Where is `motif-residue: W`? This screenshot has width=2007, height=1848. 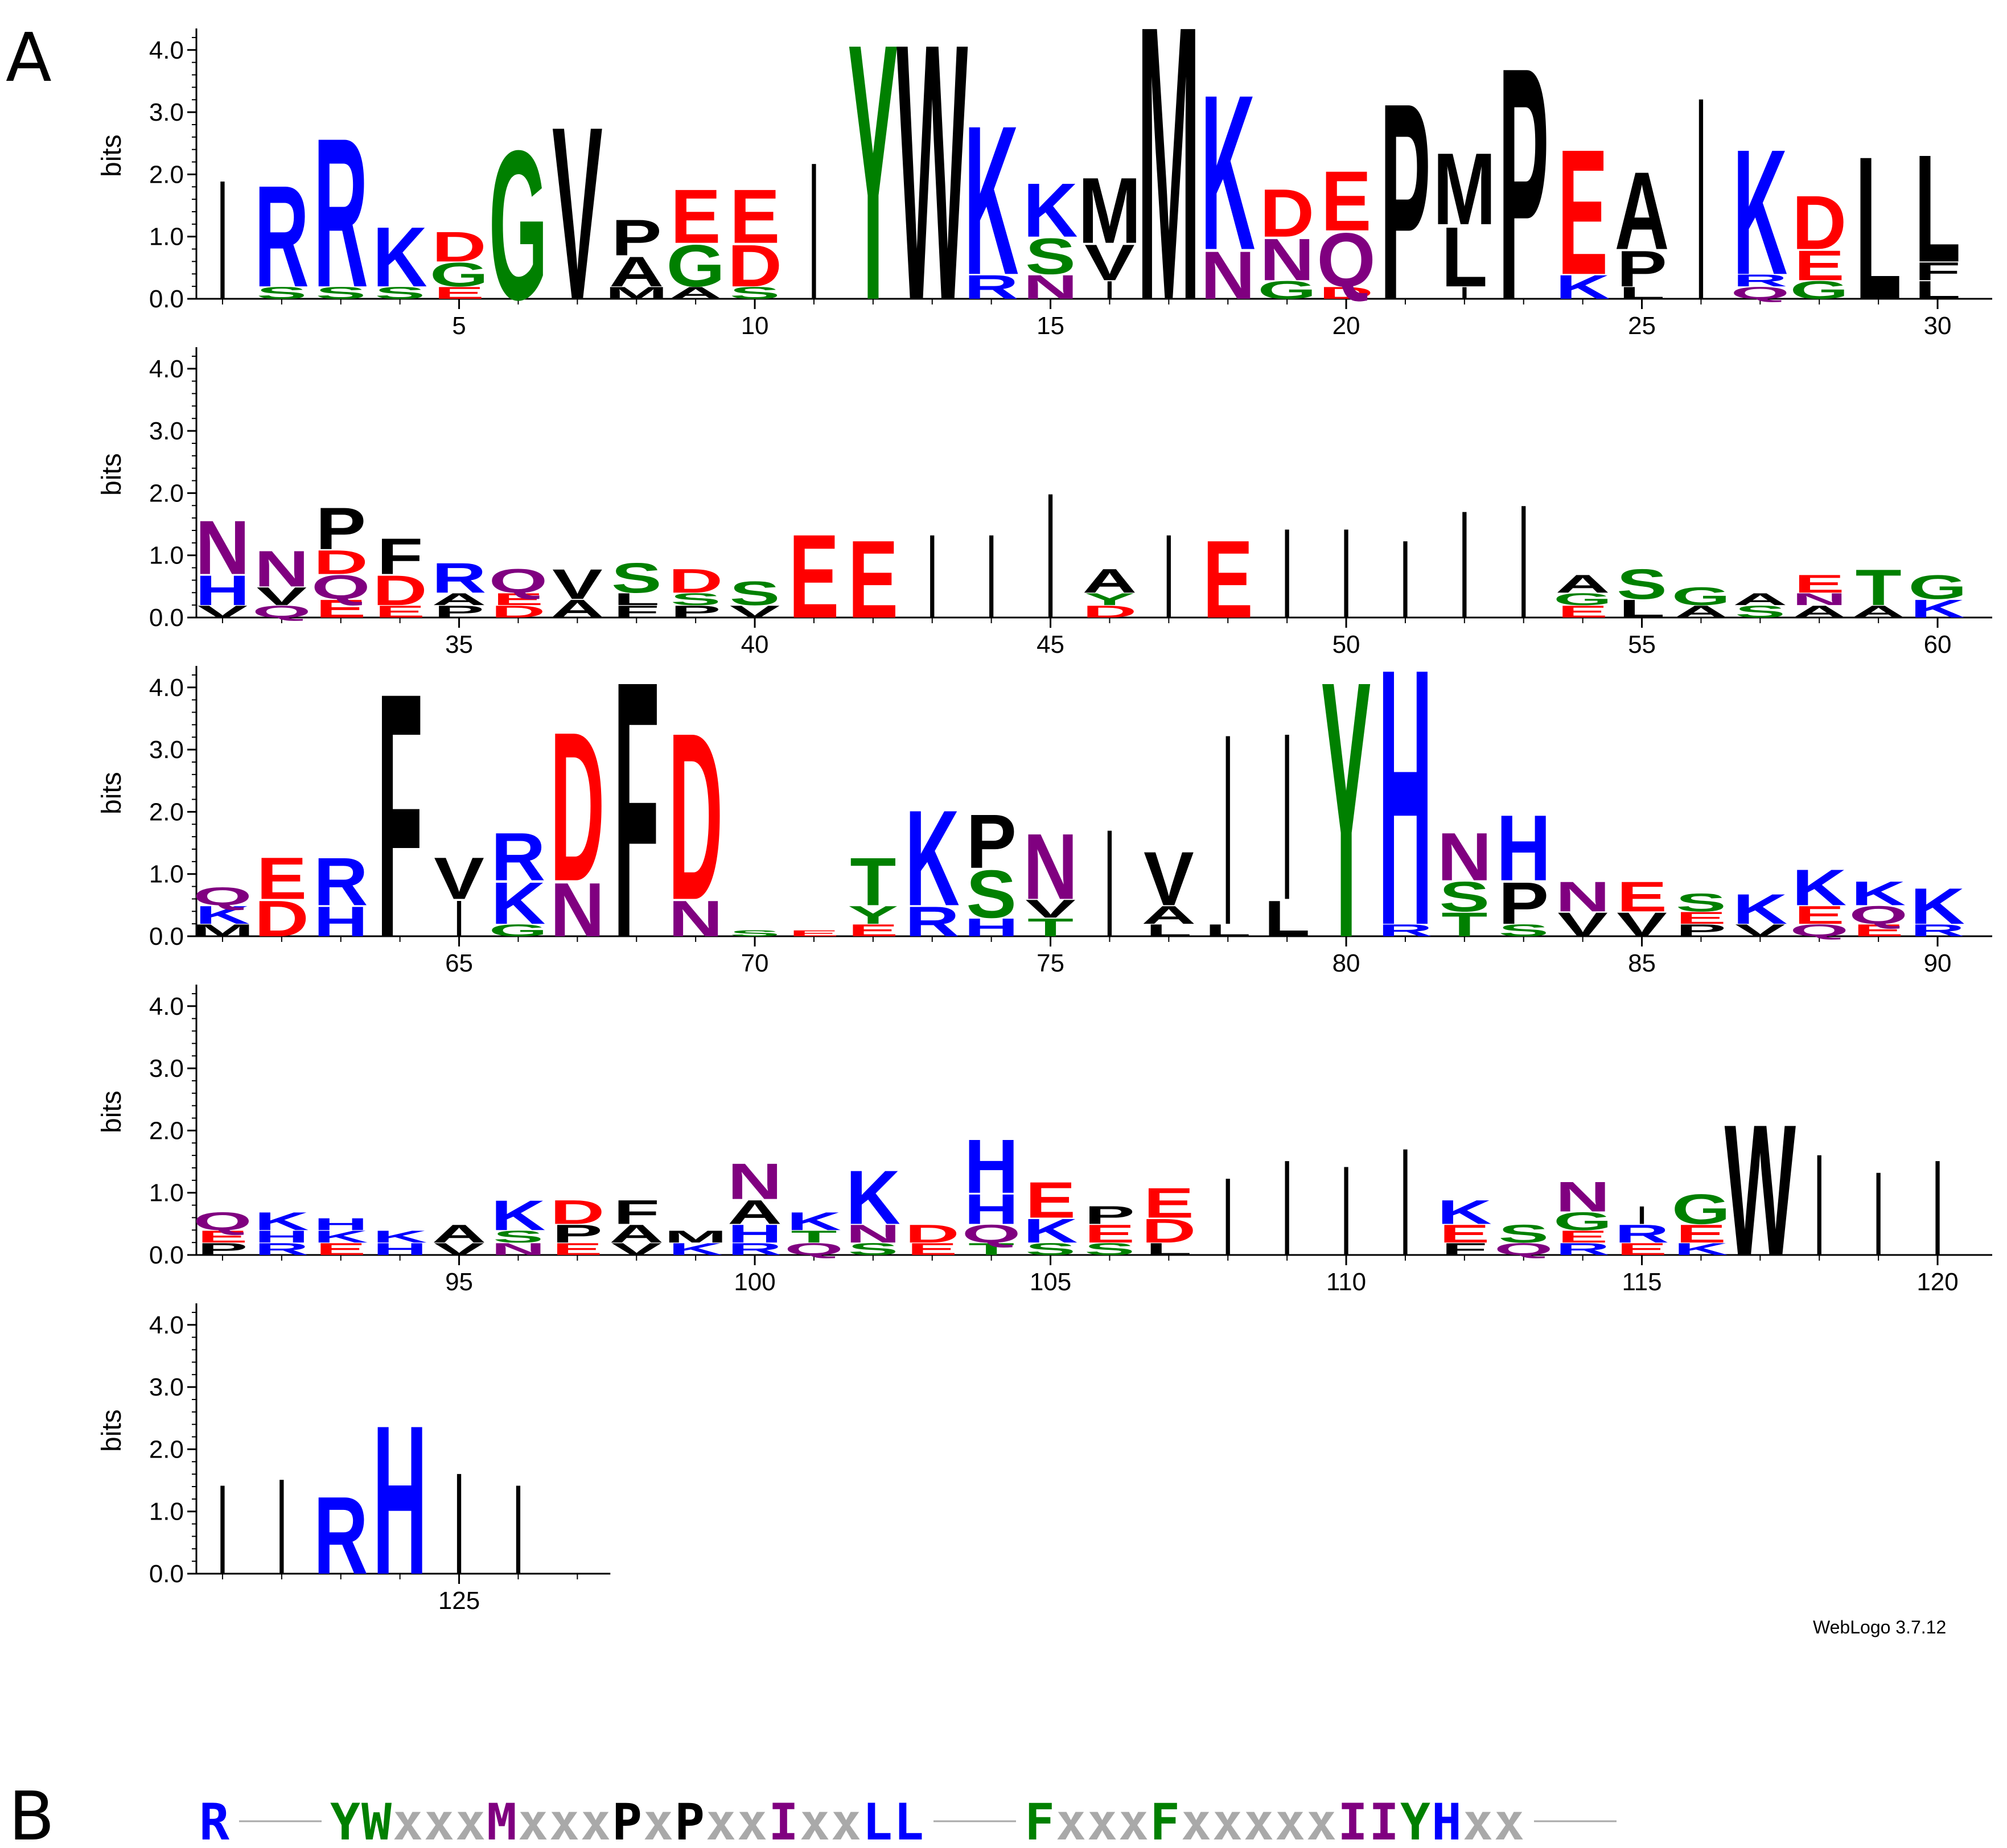
motif-residue: W is located at coordinates (376, 1820).